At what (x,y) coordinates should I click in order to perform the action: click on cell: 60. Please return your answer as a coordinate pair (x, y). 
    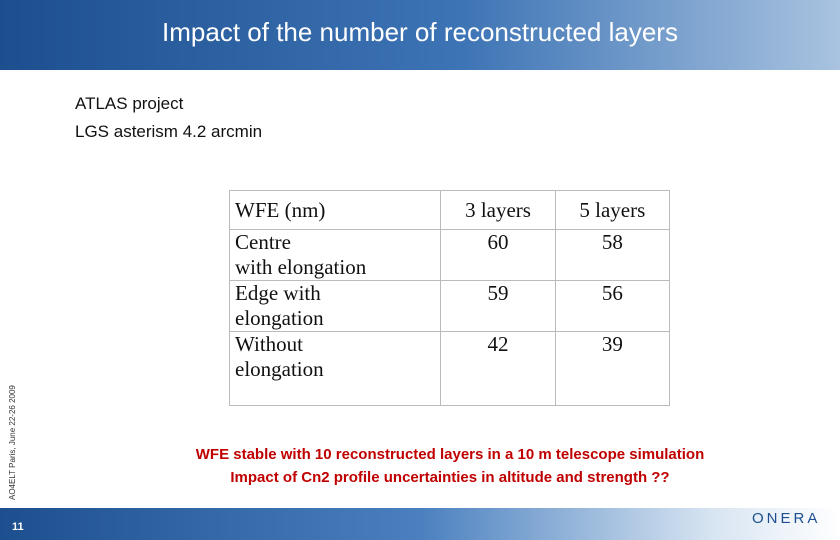
    Looking at the image, I should click on (498, 255).